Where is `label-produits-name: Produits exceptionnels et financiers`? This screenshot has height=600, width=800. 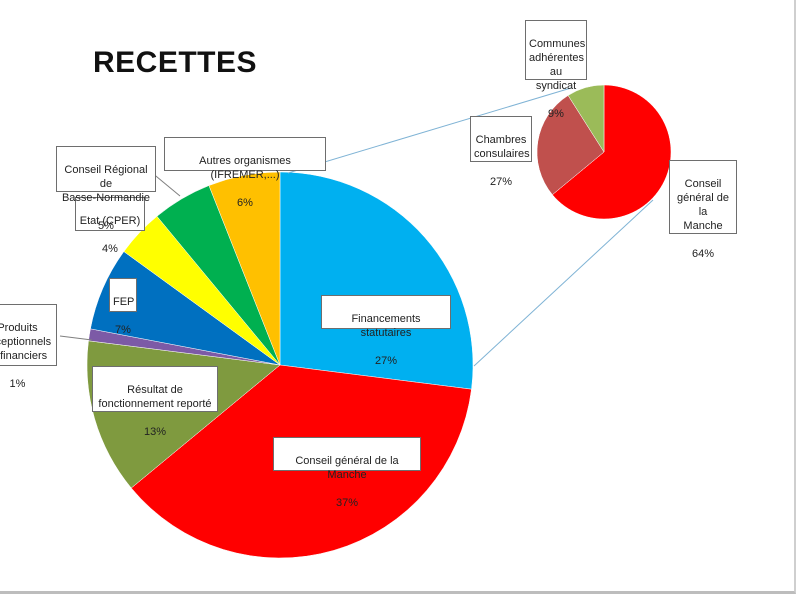
label-produits-name: Produits exceptionnels et financiers is located at coordinates (26, 342).